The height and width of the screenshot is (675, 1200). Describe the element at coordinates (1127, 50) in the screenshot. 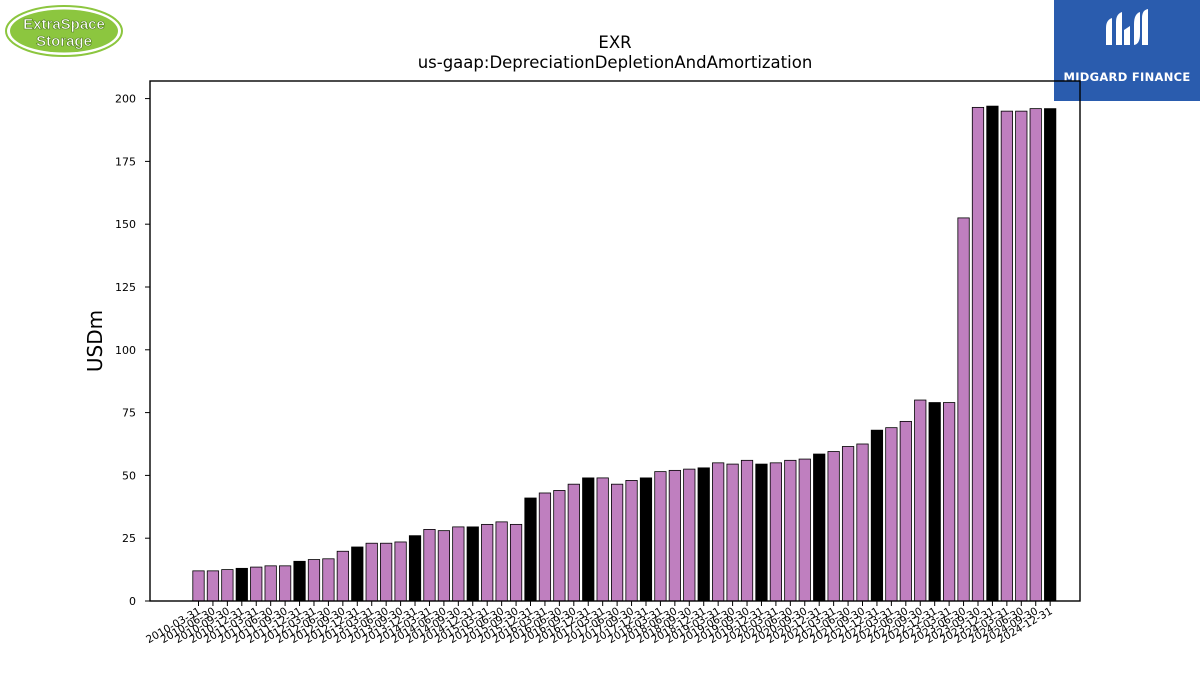

I see `midgard-finance-logo: MIDGARD FINANCE` at that location.